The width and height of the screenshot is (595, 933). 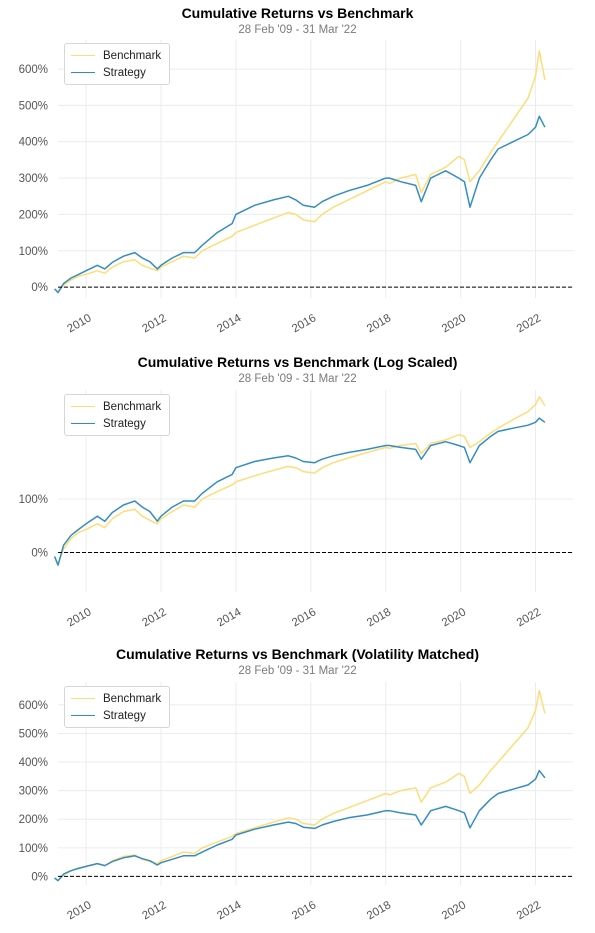 What do you see at coordinates (79, 910) in the screenshot?
I see `x-tick-label: 2010` at bounding box center [79, 910].